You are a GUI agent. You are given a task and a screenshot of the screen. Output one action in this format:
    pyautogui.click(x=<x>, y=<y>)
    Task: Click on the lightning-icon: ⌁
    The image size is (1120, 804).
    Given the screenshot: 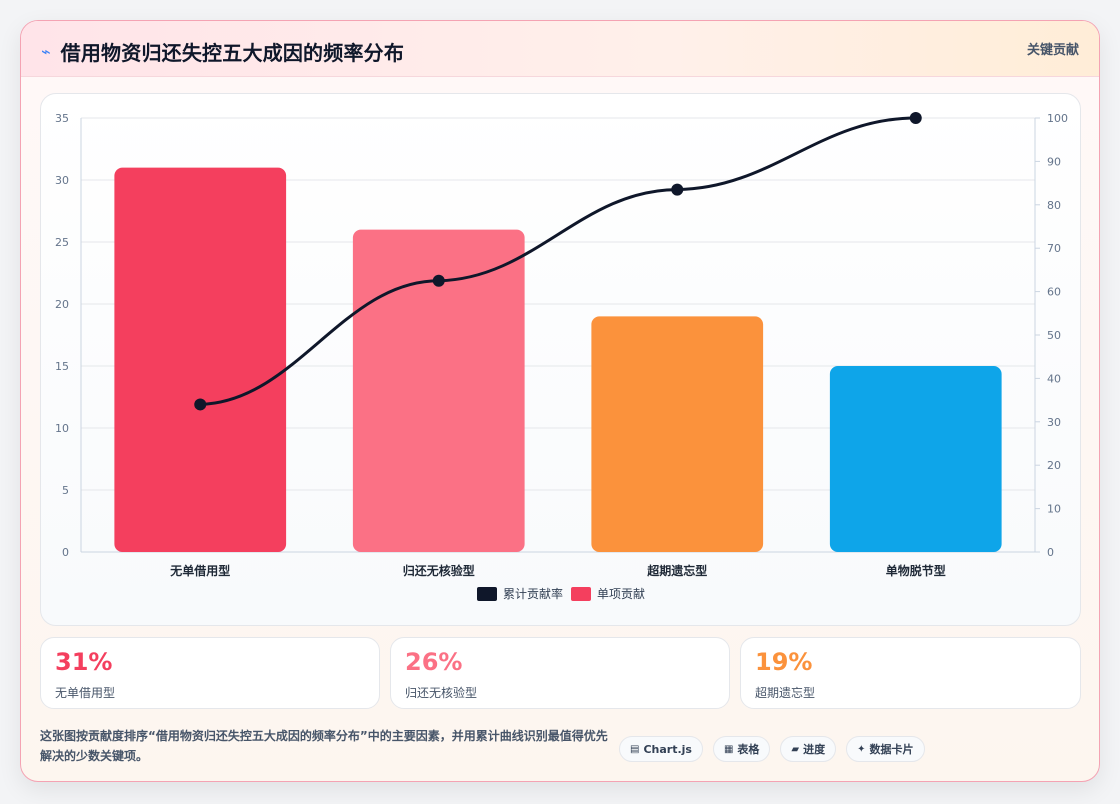 What is the action you would take?
    pyautogui.click(x=46, y=51)
    